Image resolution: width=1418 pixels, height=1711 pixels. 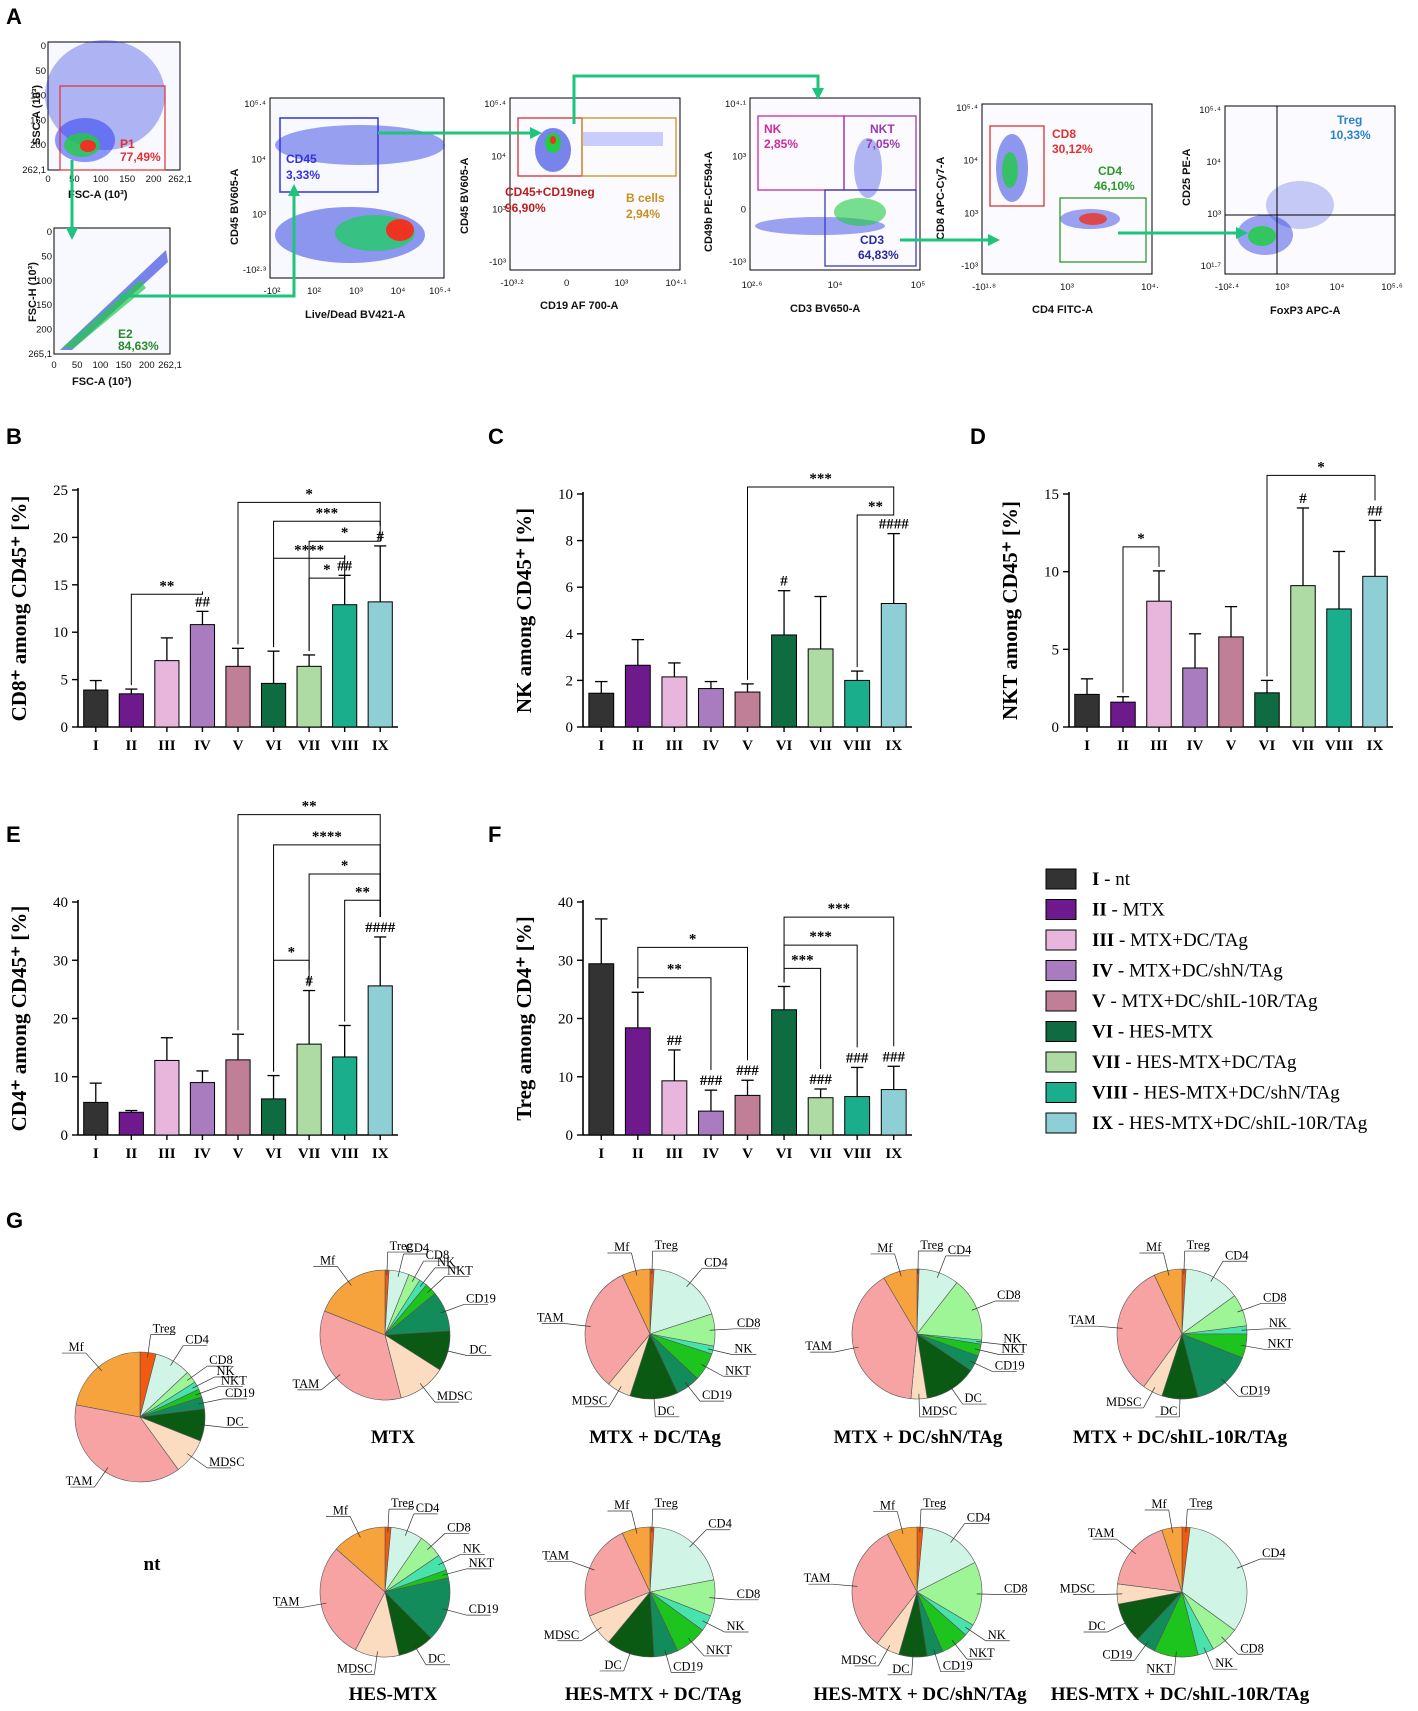 What do you see at coordinates (835, 184) in the screenshot?
I see `plot-frame` at bounding box center [835, 184].